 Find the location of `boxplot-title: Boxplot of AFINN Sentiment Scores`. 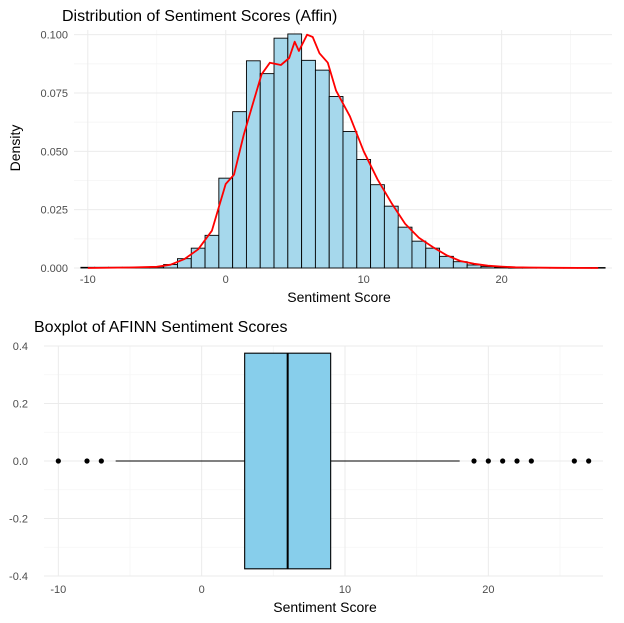

boxplot-title: Boxplot of AFINN Sentiment Scores is located at coordinates (160, 327).